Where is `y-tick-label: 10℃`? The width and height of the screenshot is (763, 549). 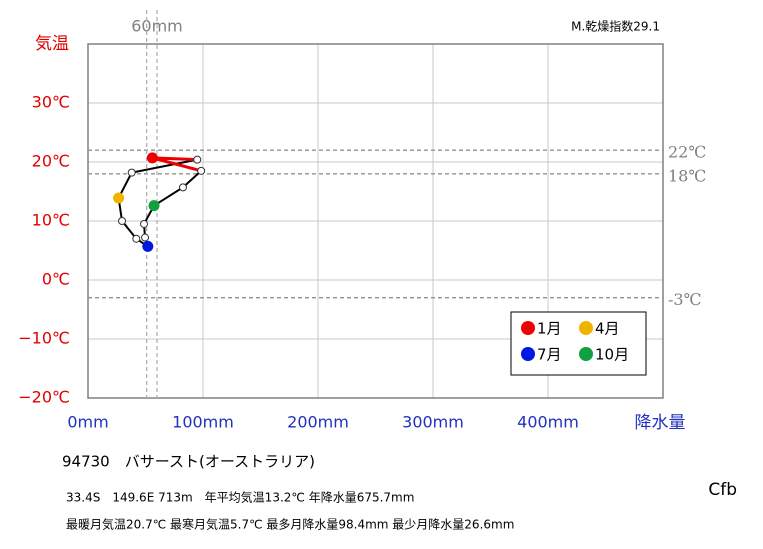 y-tick-label: 10℃ is located at coordinates (51, 220).